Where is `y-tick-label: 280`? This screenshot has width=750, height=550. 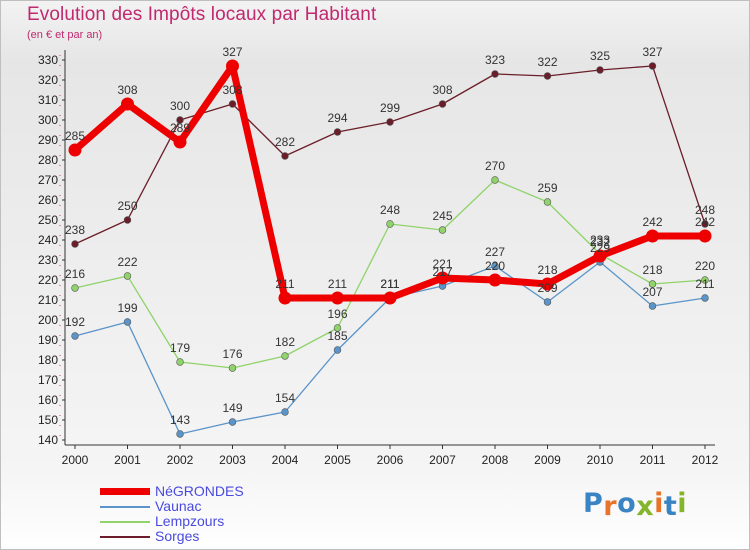
y-tick-label: 280 is located at coordinates (48, 160).